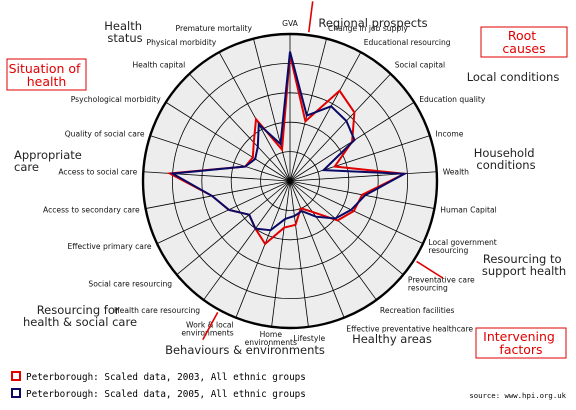 This screenshot has height=410, width=576. Describe the element at coordinates (372, 23) in the screenshot. I see `group-label-regional-prospects: Regional prospects` at that location.